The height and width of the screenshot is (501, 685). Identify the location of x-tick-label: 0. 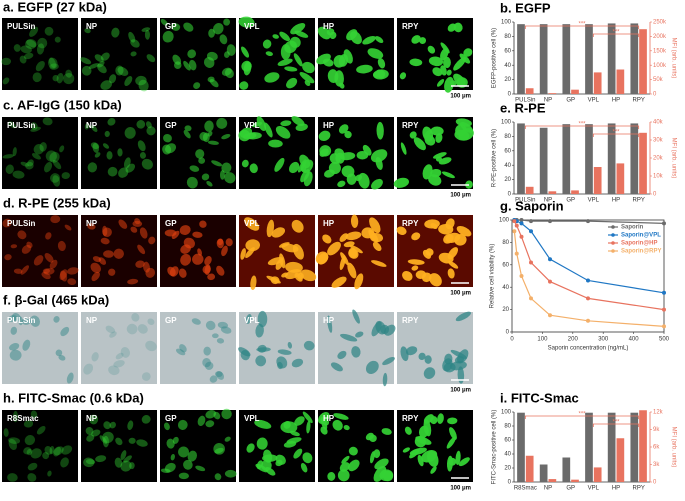
(512, 340).